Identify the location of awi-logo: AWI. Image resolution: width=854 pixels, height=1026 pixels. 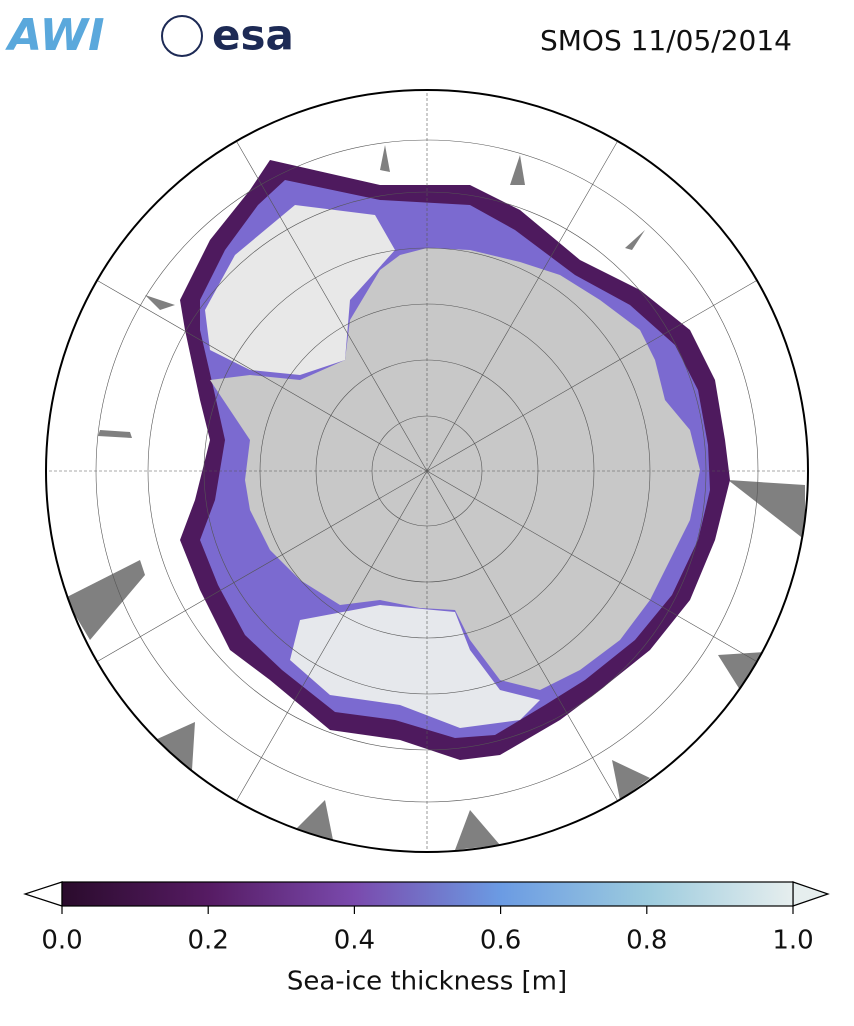
(55, 35).